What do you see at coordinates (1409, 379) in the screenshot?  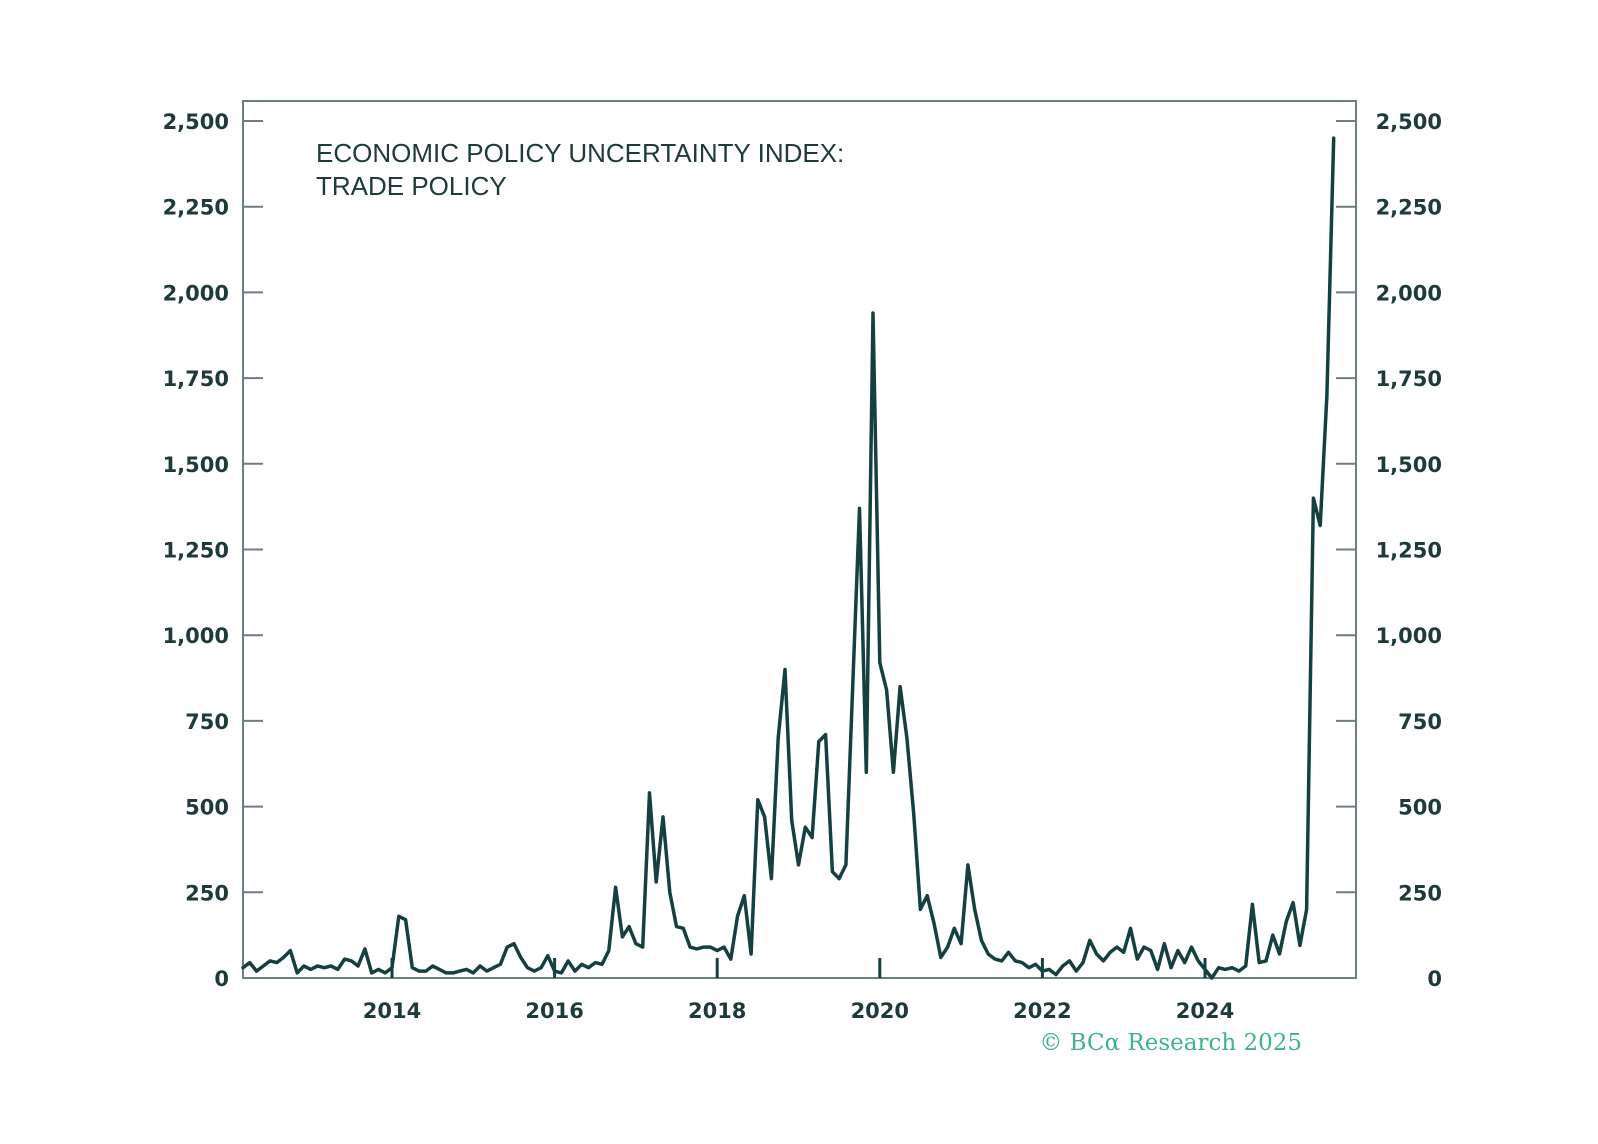 I see `y-tick-label-right: 1,750` at bounding box center [1409, 379].